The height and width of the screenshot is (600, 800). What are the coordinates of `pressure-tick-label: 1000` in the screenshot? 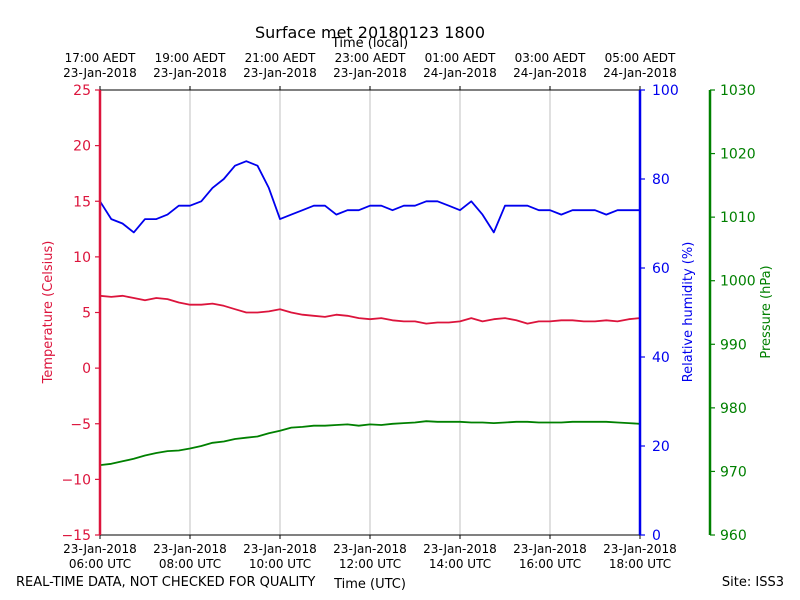 It's located at (738, 282).